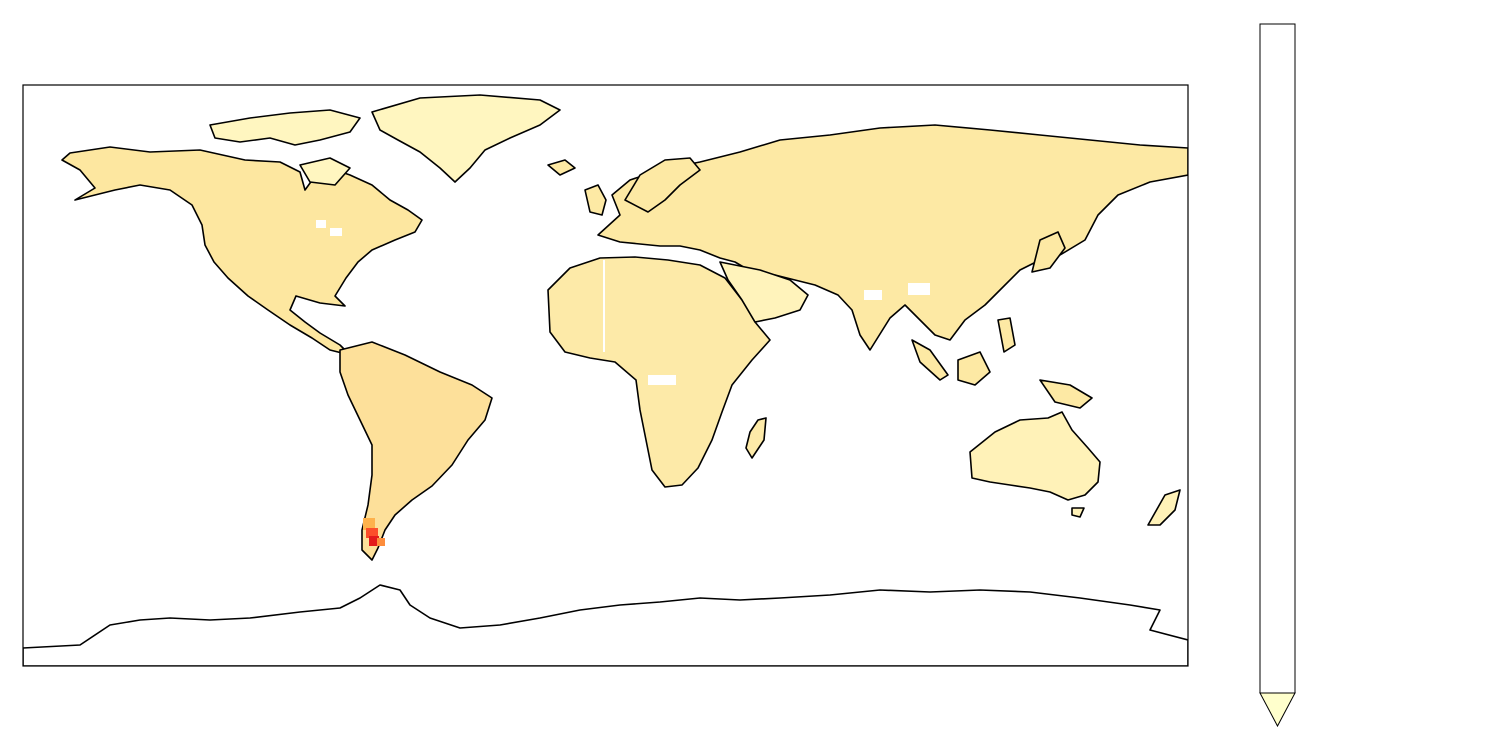 The width and height of the screenshot is (1500, 750). Describe the element at coordinates (561, 167) in the screenshot. I see `land-iceland` at that location.